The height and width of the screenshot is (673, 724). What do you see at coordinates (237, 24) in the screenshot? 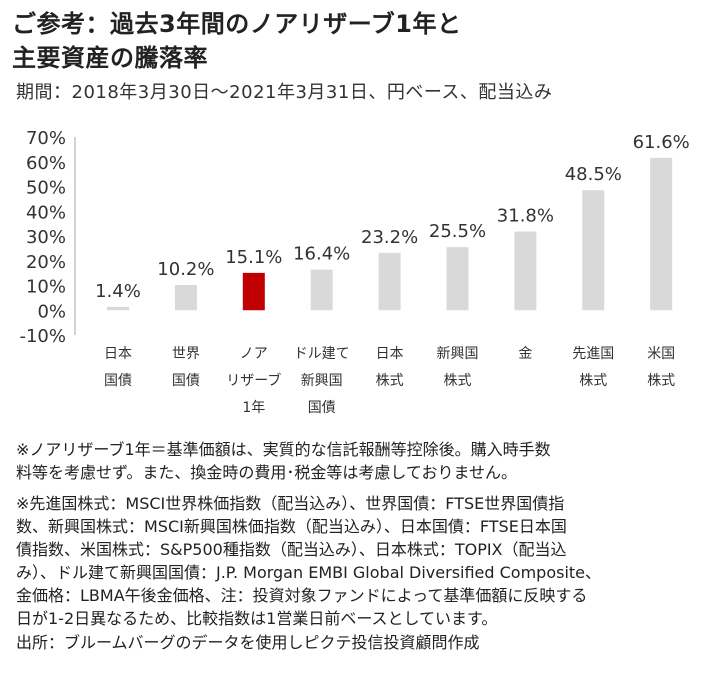
I see `chart-title-line1: ご参考：過去3年間のノアリザーブ1年と` at bounding box center [237, 24].